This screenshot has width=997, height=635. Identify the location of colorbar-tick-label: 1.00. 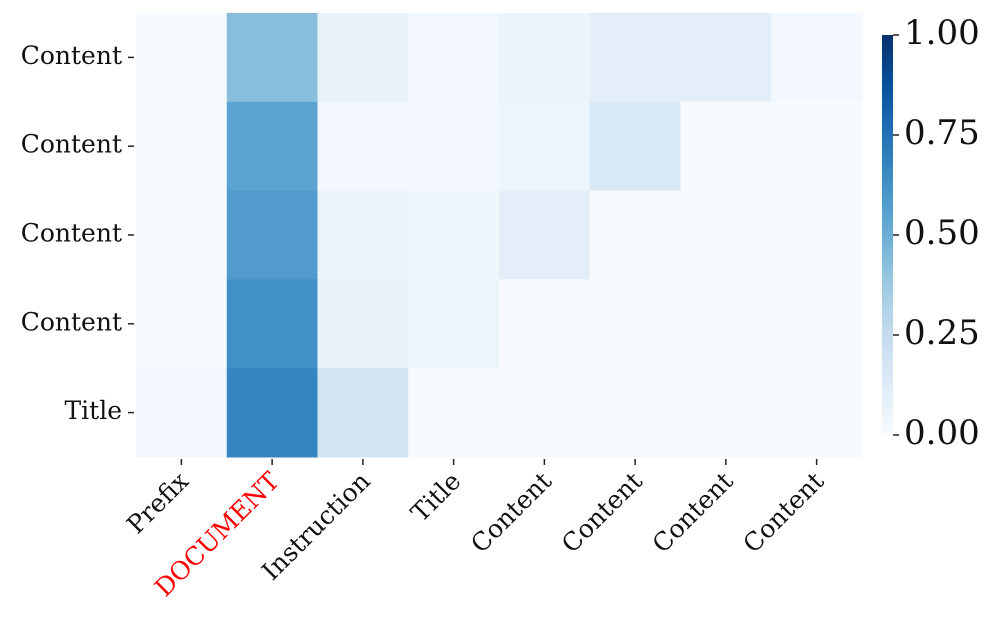
(942, 33).